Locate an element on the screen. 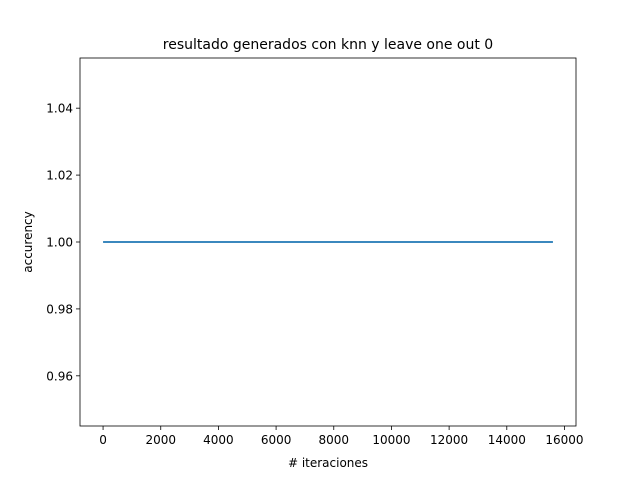 This screenshot has height=480, width=640. x-tick-label: 10000 is located at coordinates (391, 440).